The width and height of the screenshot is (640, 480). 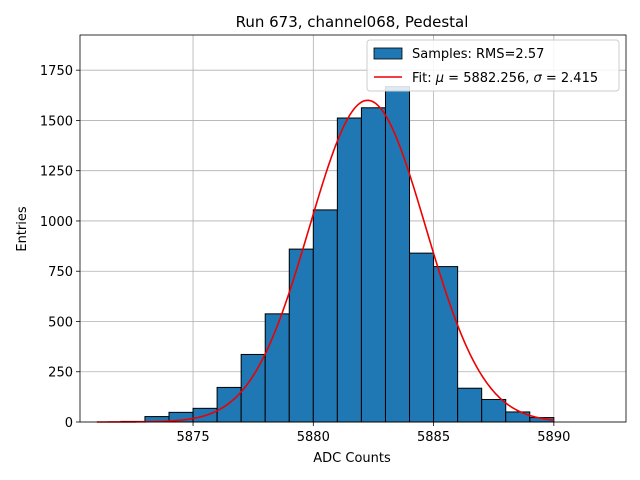 I want to click on y-tick-label-1750: 1750, so click(x=56, y=71).